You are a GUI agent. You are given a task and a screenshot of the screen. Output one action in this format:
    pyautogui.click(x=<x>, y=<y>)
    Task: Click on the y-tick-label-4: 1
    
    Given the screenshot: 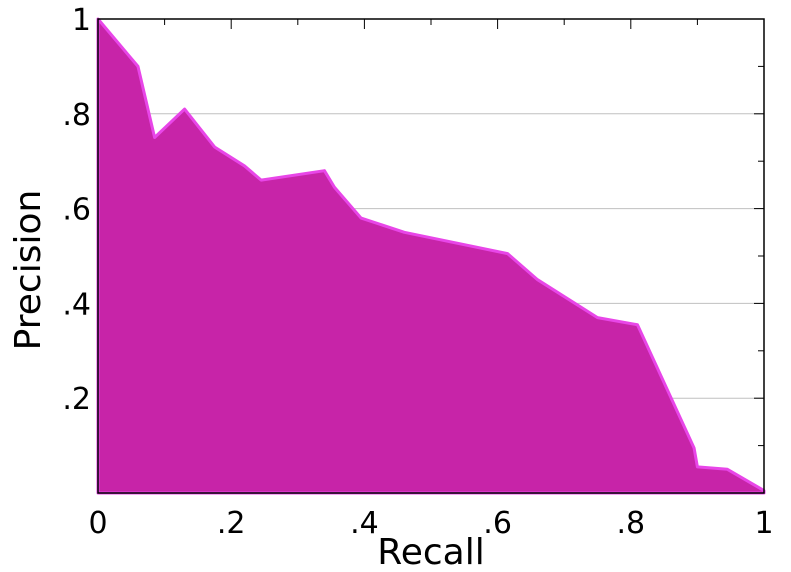 What is the action you would take?
    pyautogui.click(x=81, y=20)
    